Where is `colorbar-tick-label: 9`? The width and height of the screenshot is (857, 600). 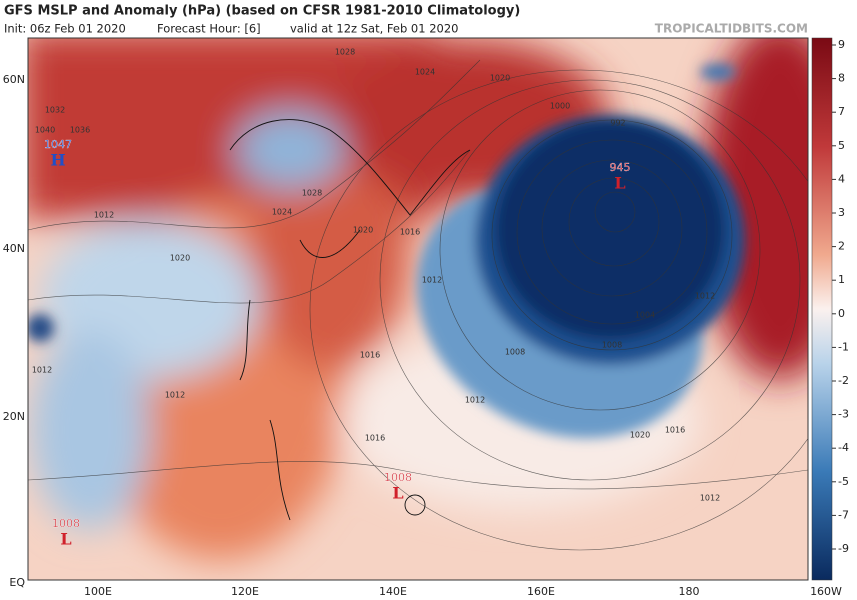
colorbar-tick-label: 9 is located at coordinates (841, 44).